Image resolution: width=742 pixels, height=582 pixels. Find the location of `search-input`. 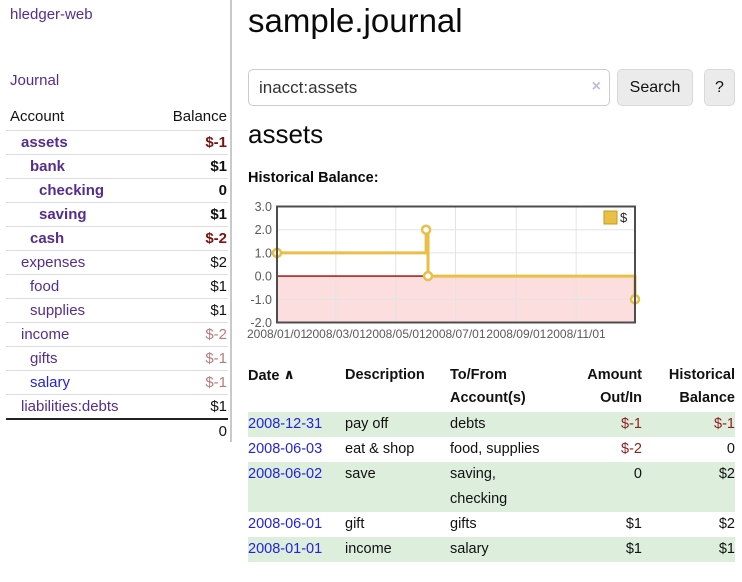

search-input is located at coordinates (429, 87).